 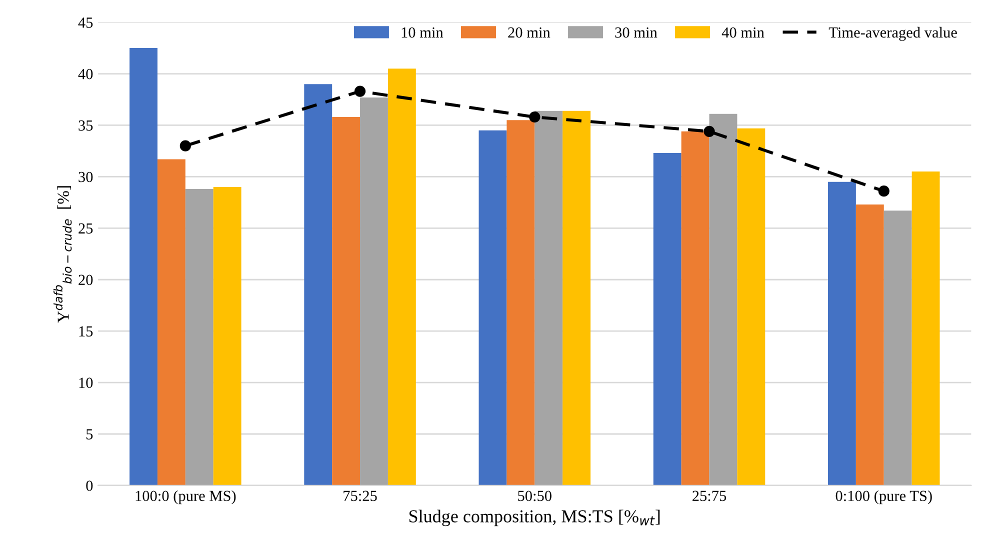 I want to click on x-axis-title: Sludge composition, MS:TS [%$_{wt}$], so click(x=534, y=518).